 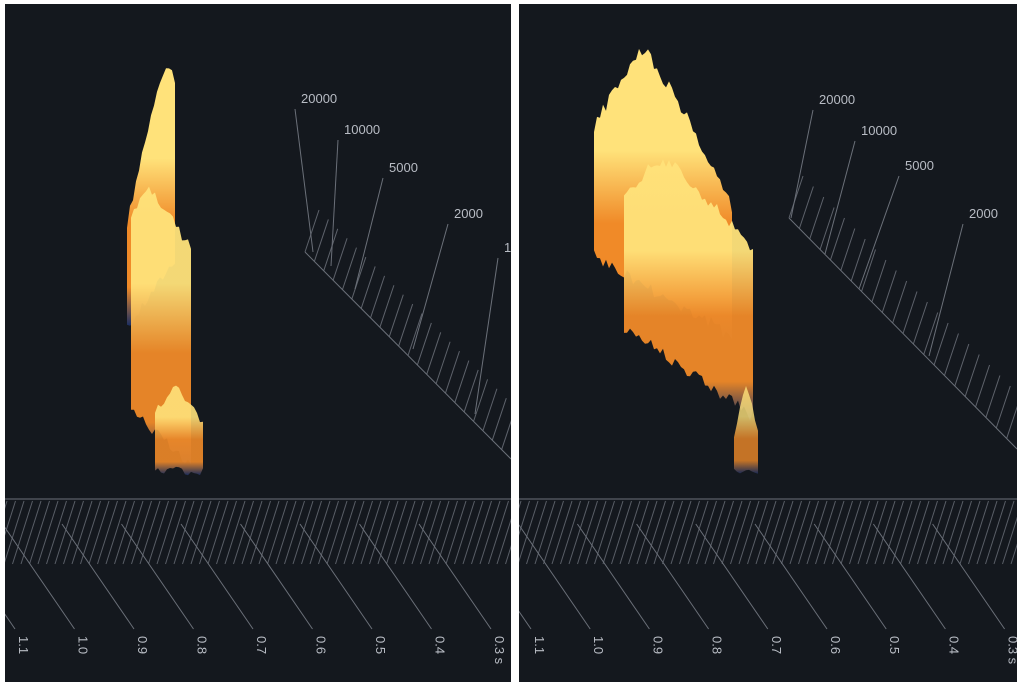 What do you see at coordinates (380, 645) in the screenshot?
I see `time-tick-label: 0.5` at bounding box center [380, 645].